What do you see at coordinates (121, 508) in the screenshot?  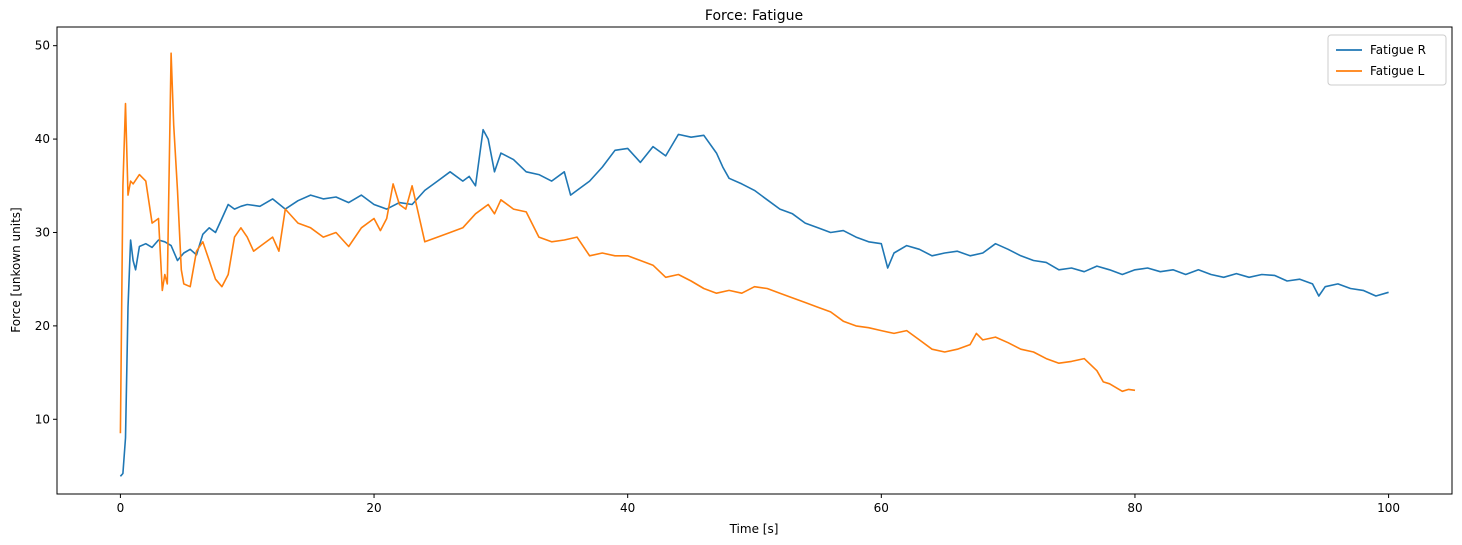 I see `x-tick-label: 0` at bounding box center [121, 508].